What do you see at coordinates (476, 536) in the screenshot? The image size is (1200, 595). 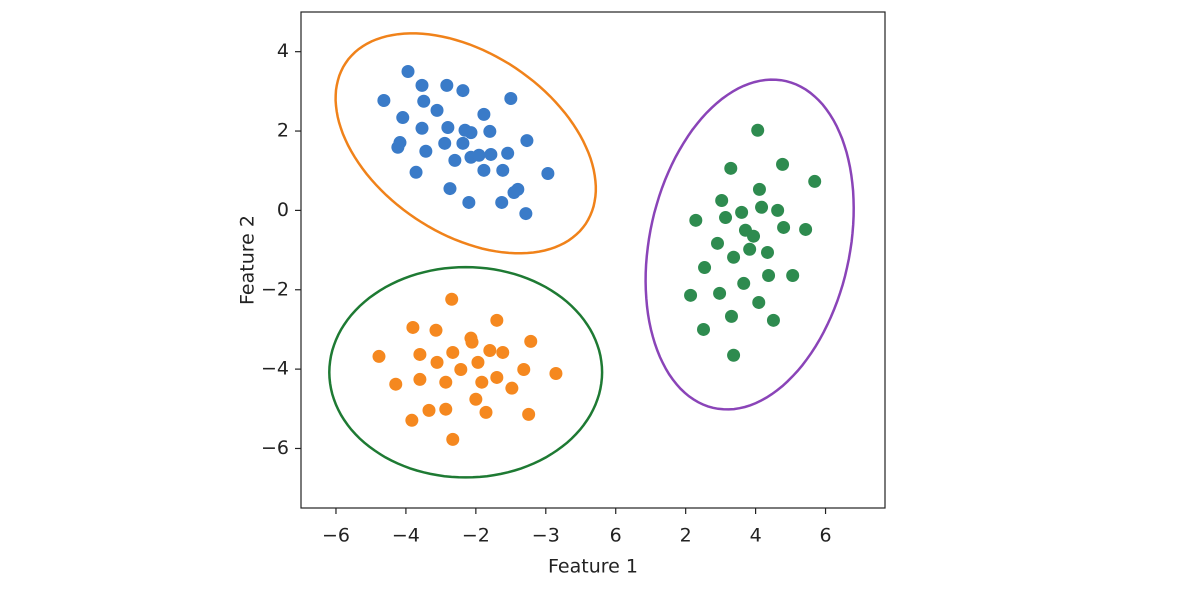 I see `x-tick-label: −2` at bounding box center [476, 536].